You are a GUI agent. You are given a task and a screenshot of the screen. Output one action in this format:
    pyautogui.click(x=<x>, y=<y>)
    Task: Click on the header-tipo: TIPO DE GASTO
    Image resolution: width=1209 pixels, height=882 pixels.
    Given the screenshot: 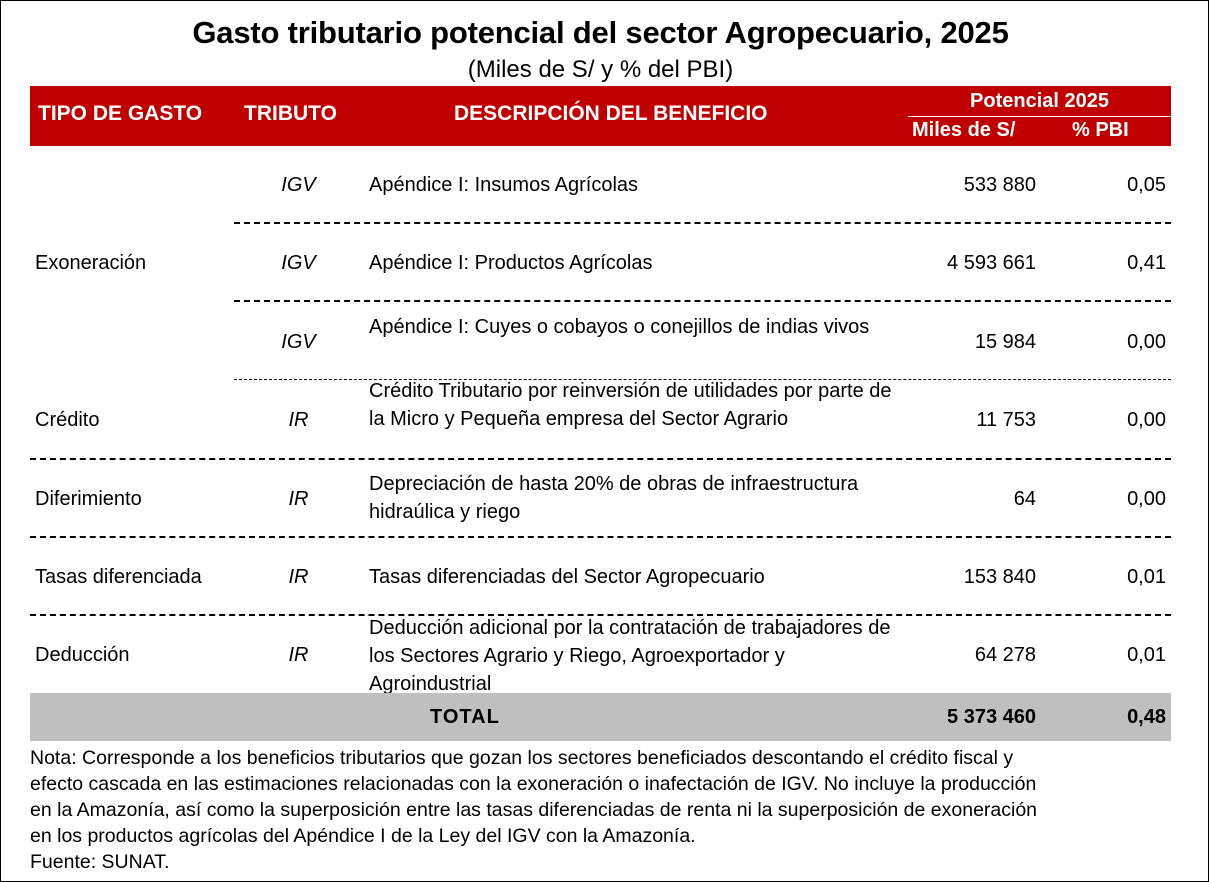 What is the action you would take?
    pyautogui.click(x=120, y=114)
    